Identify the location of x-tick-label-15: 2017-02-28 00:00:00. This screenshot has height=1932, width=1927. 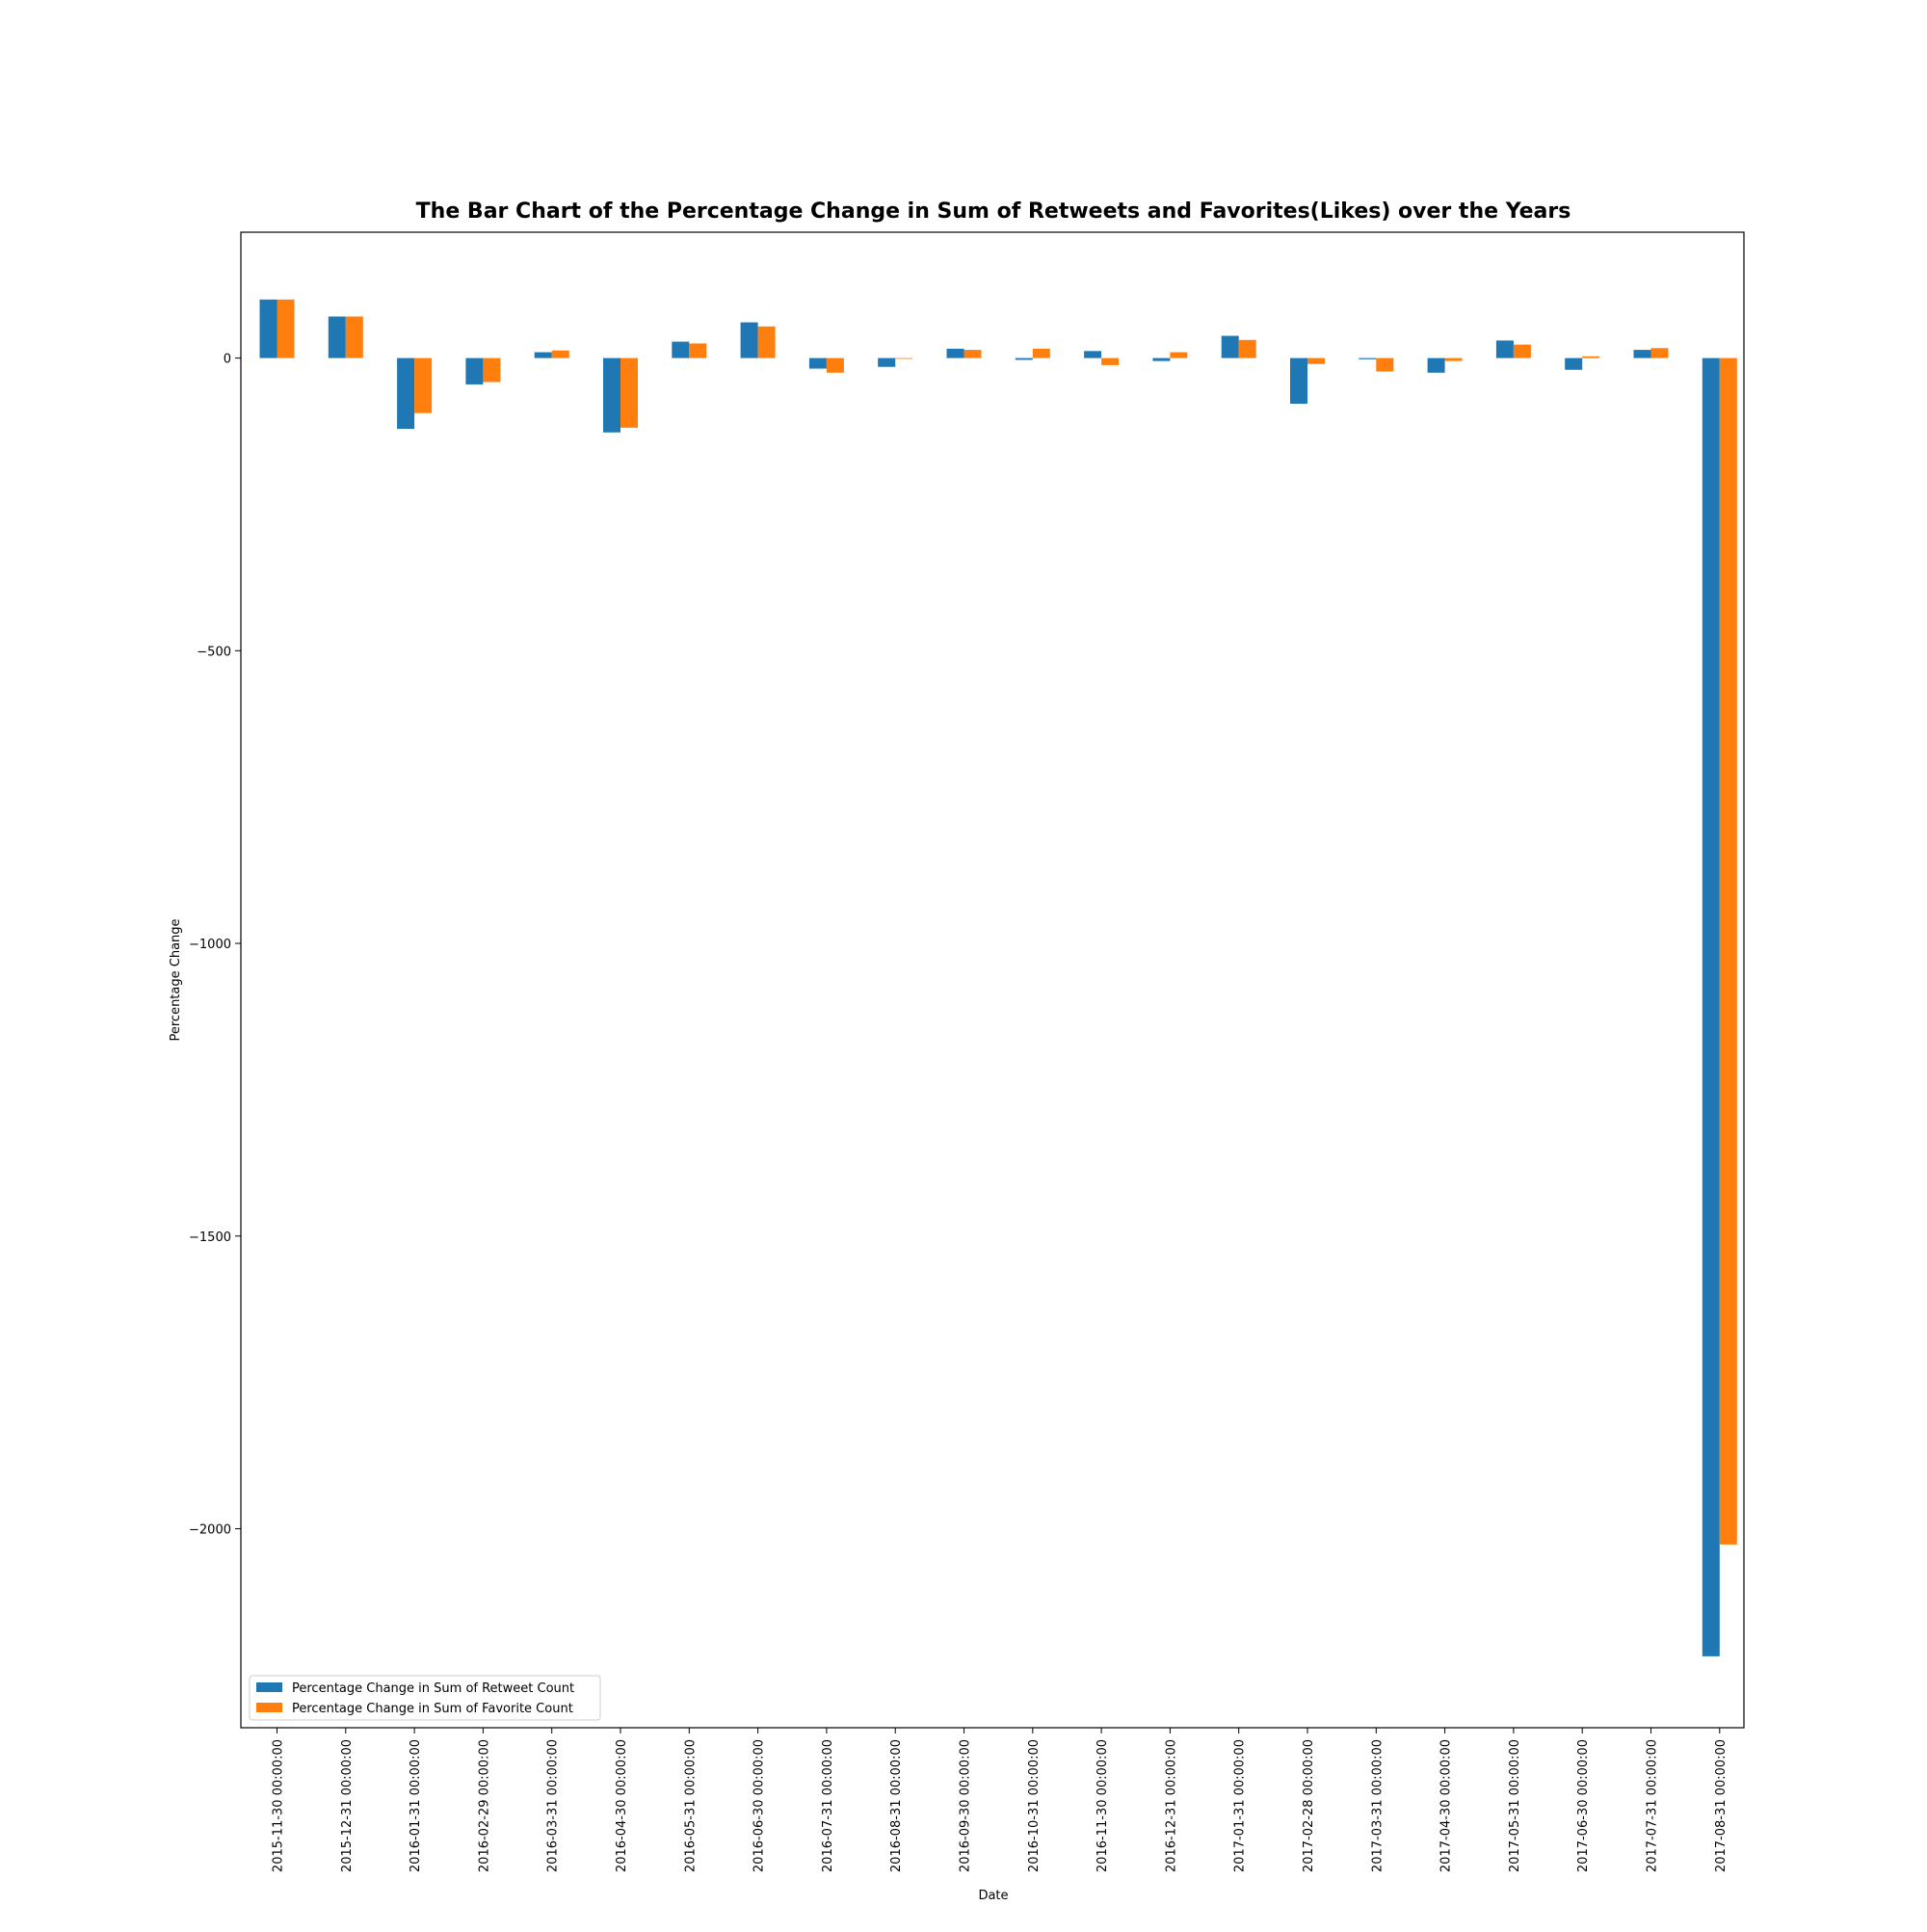
(1309, 1805).